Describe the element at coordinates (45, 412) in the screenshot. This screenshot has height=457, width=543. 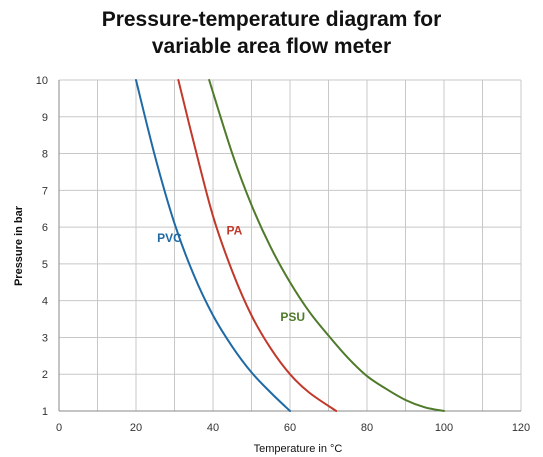
I see `y-tick-label: 1` at that location.